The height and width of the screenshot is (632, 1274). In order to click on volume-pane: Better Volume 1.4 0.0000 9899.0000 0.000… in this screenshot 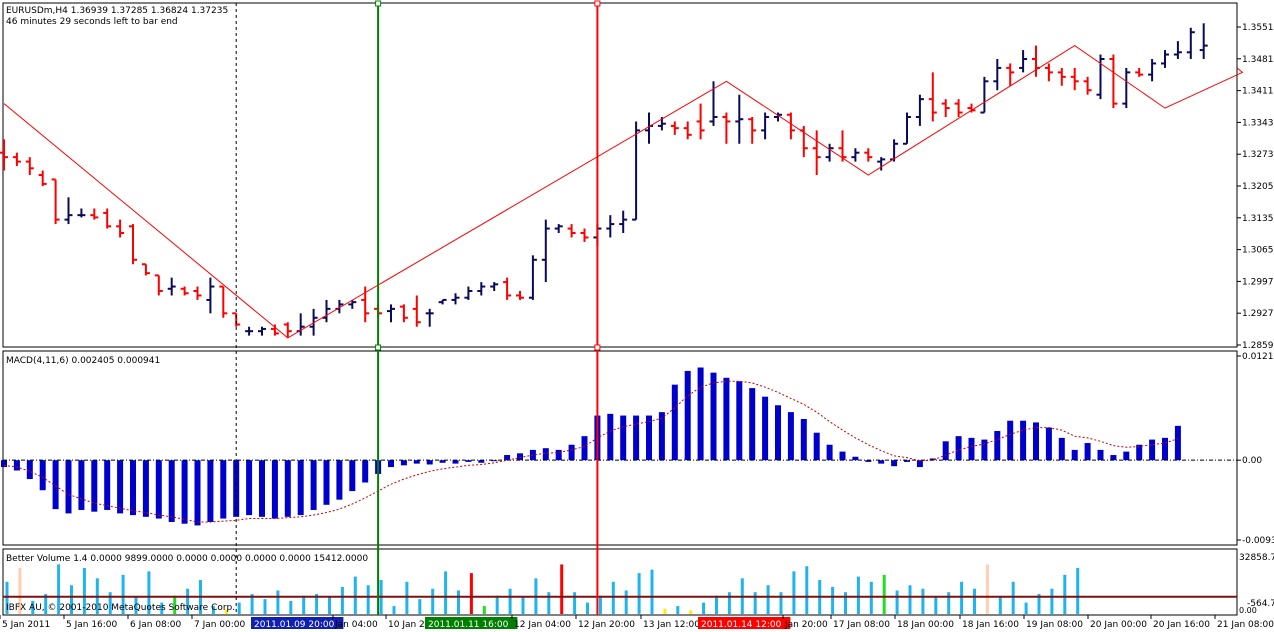, I will do `click(638, 582)`.